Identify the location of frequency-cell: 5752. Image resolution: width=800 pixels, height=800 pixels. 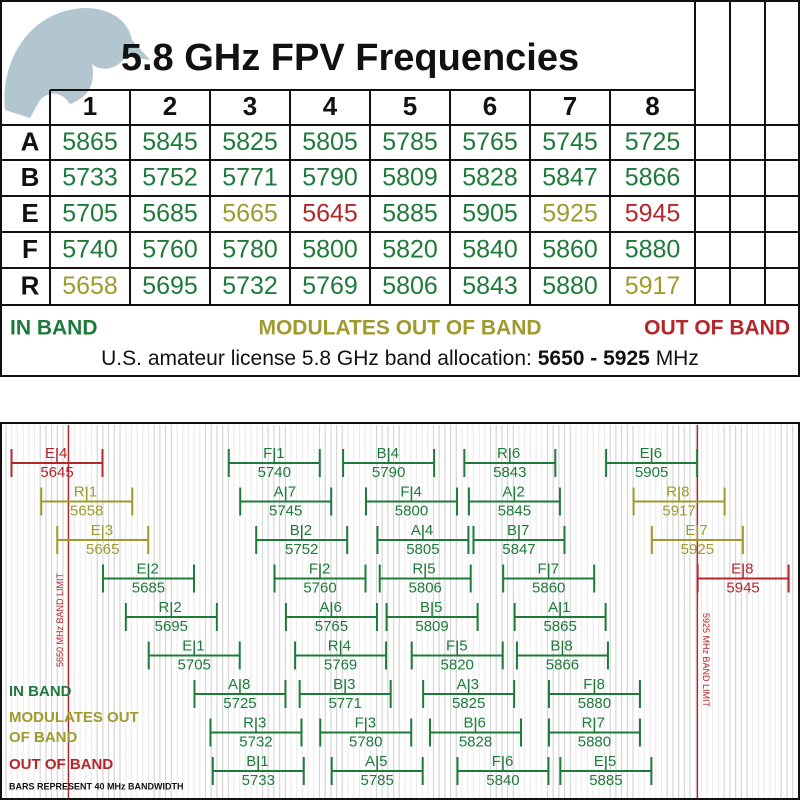
(170, 178).